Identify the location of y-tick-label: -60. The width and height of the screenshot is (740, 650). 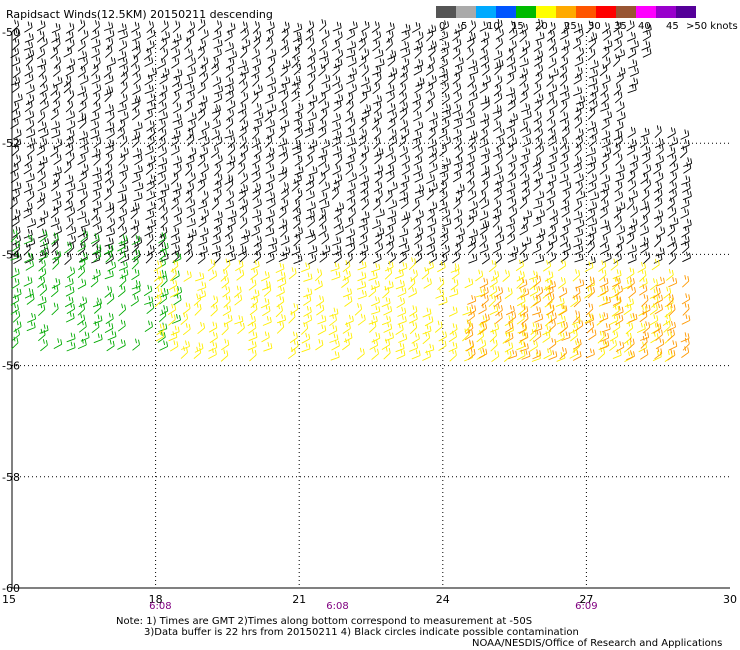
(11, 588).